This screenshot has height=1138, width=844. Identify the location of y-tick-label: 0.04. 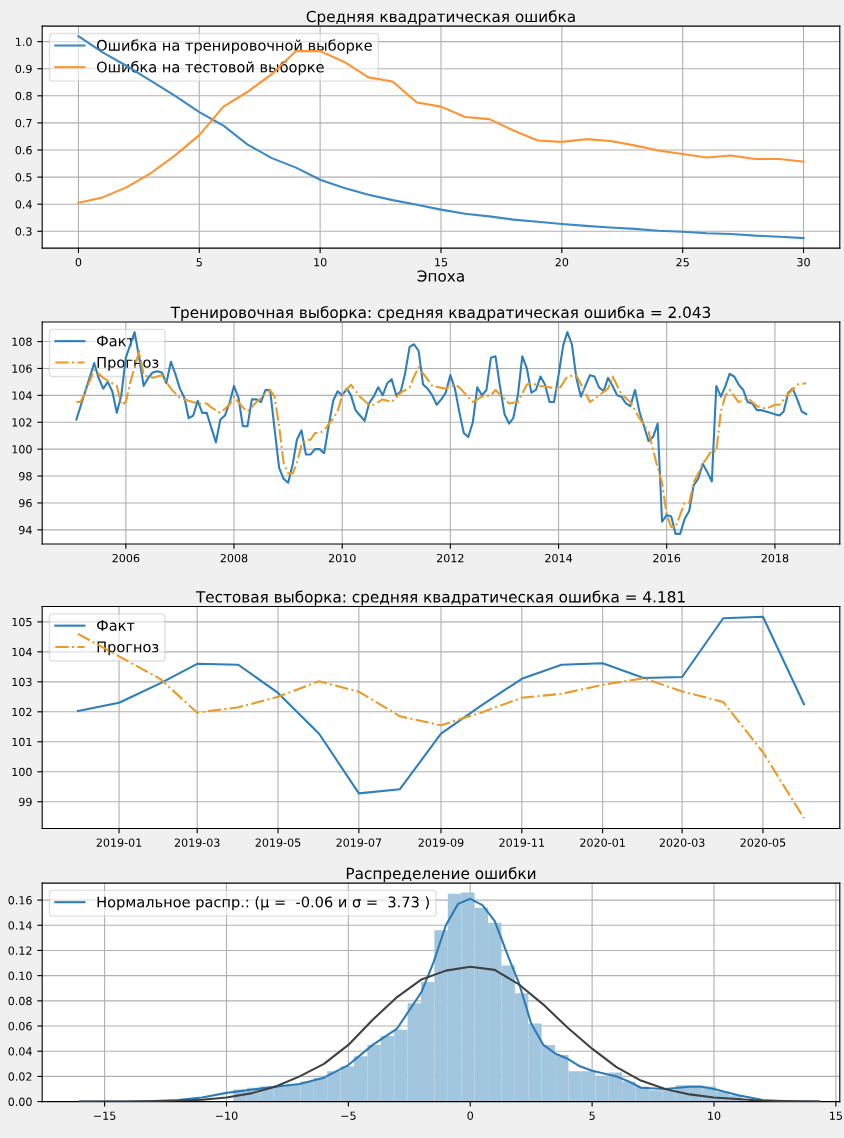
(20, 1051).